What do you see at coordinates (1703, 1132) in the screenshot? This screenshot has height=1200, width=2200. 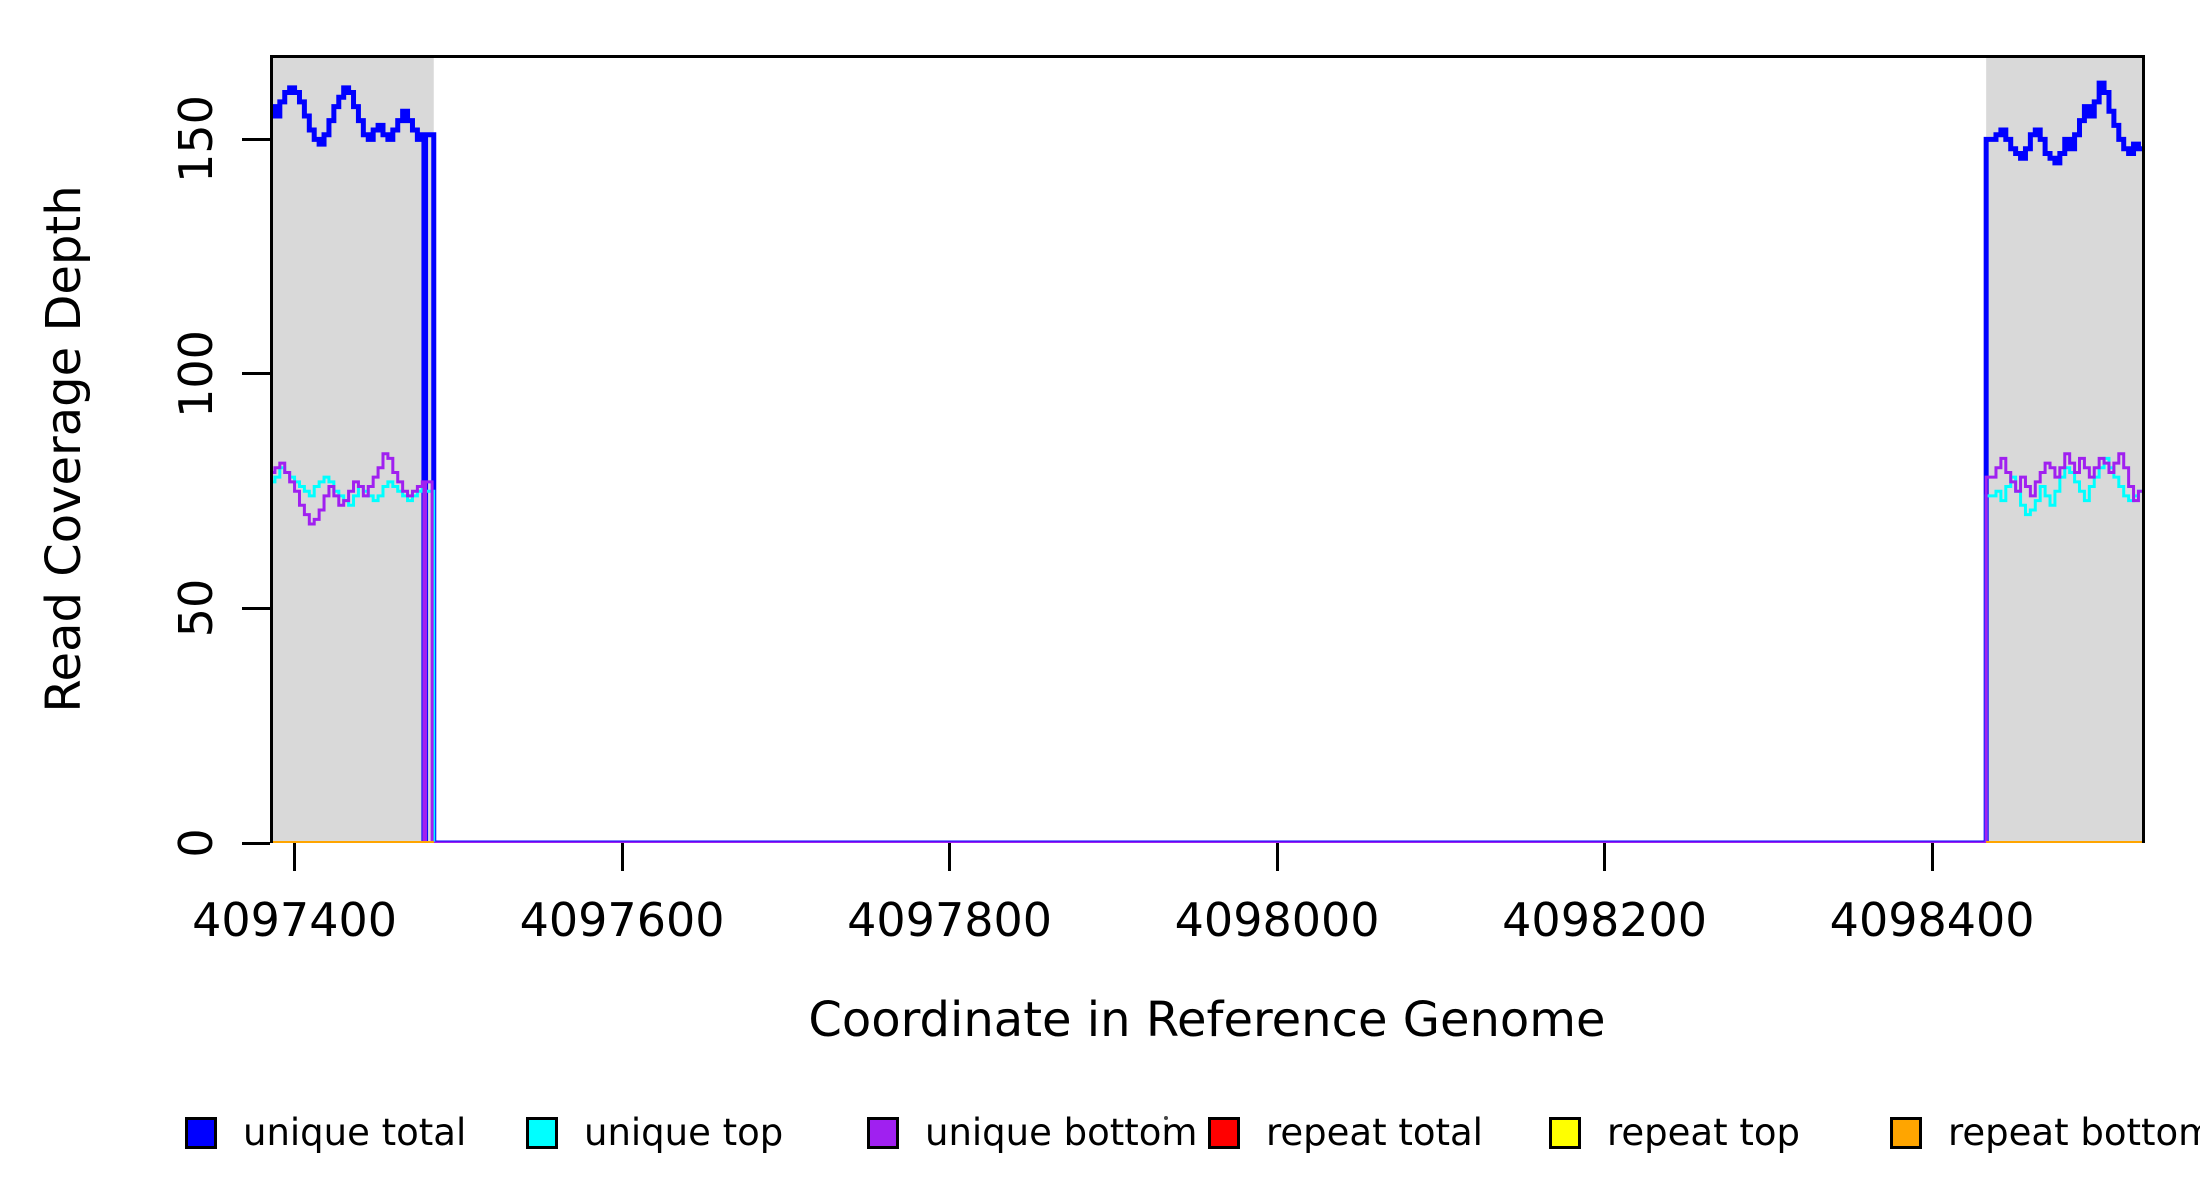 I see `legend-label: repeat top` at bounding box center [1703, 1132].